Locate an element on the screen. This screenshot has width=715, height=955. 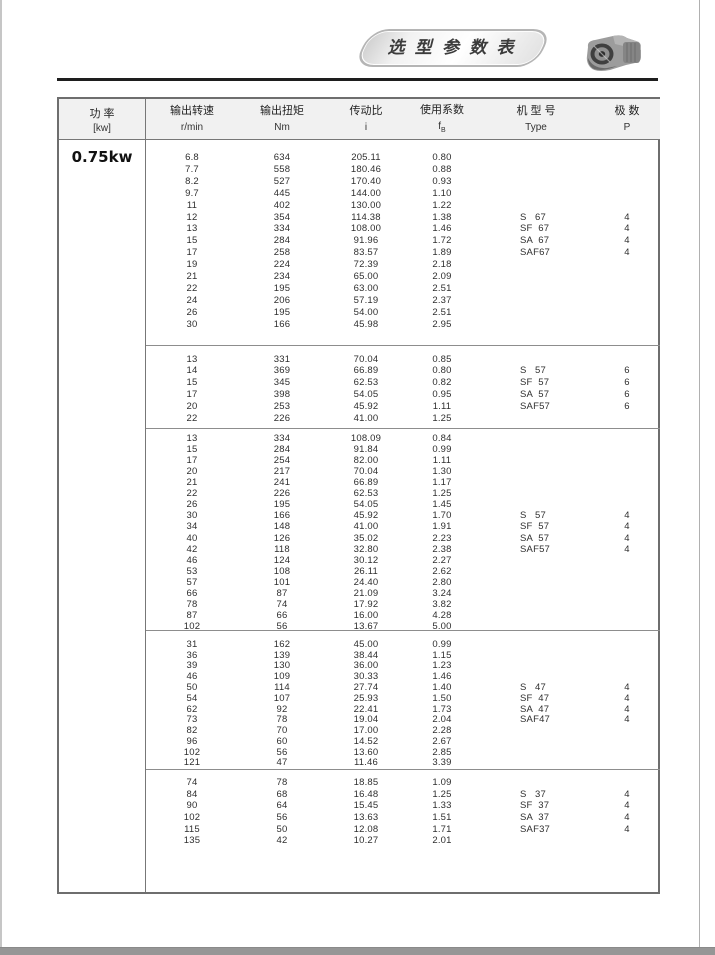
table-row: 26 195 54.00 2.51 is located at coordinates (403, 313).